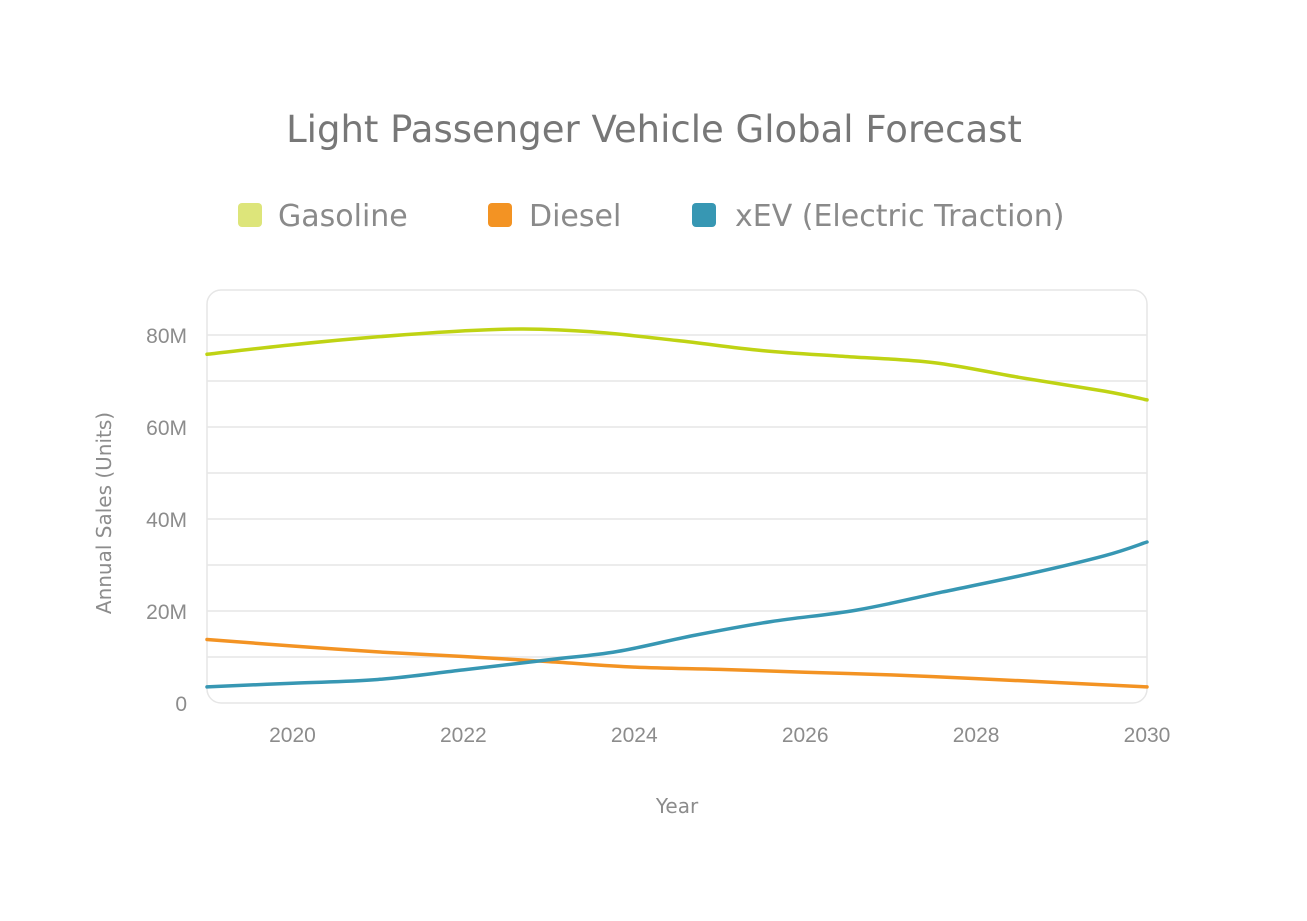 Image resolution: width=1307 pixels, height=921 pixels. What do you see at coordinates (166, 336) in the screenshot?
I see `y-tick-label: 80M` at bounding box center [166, 336].